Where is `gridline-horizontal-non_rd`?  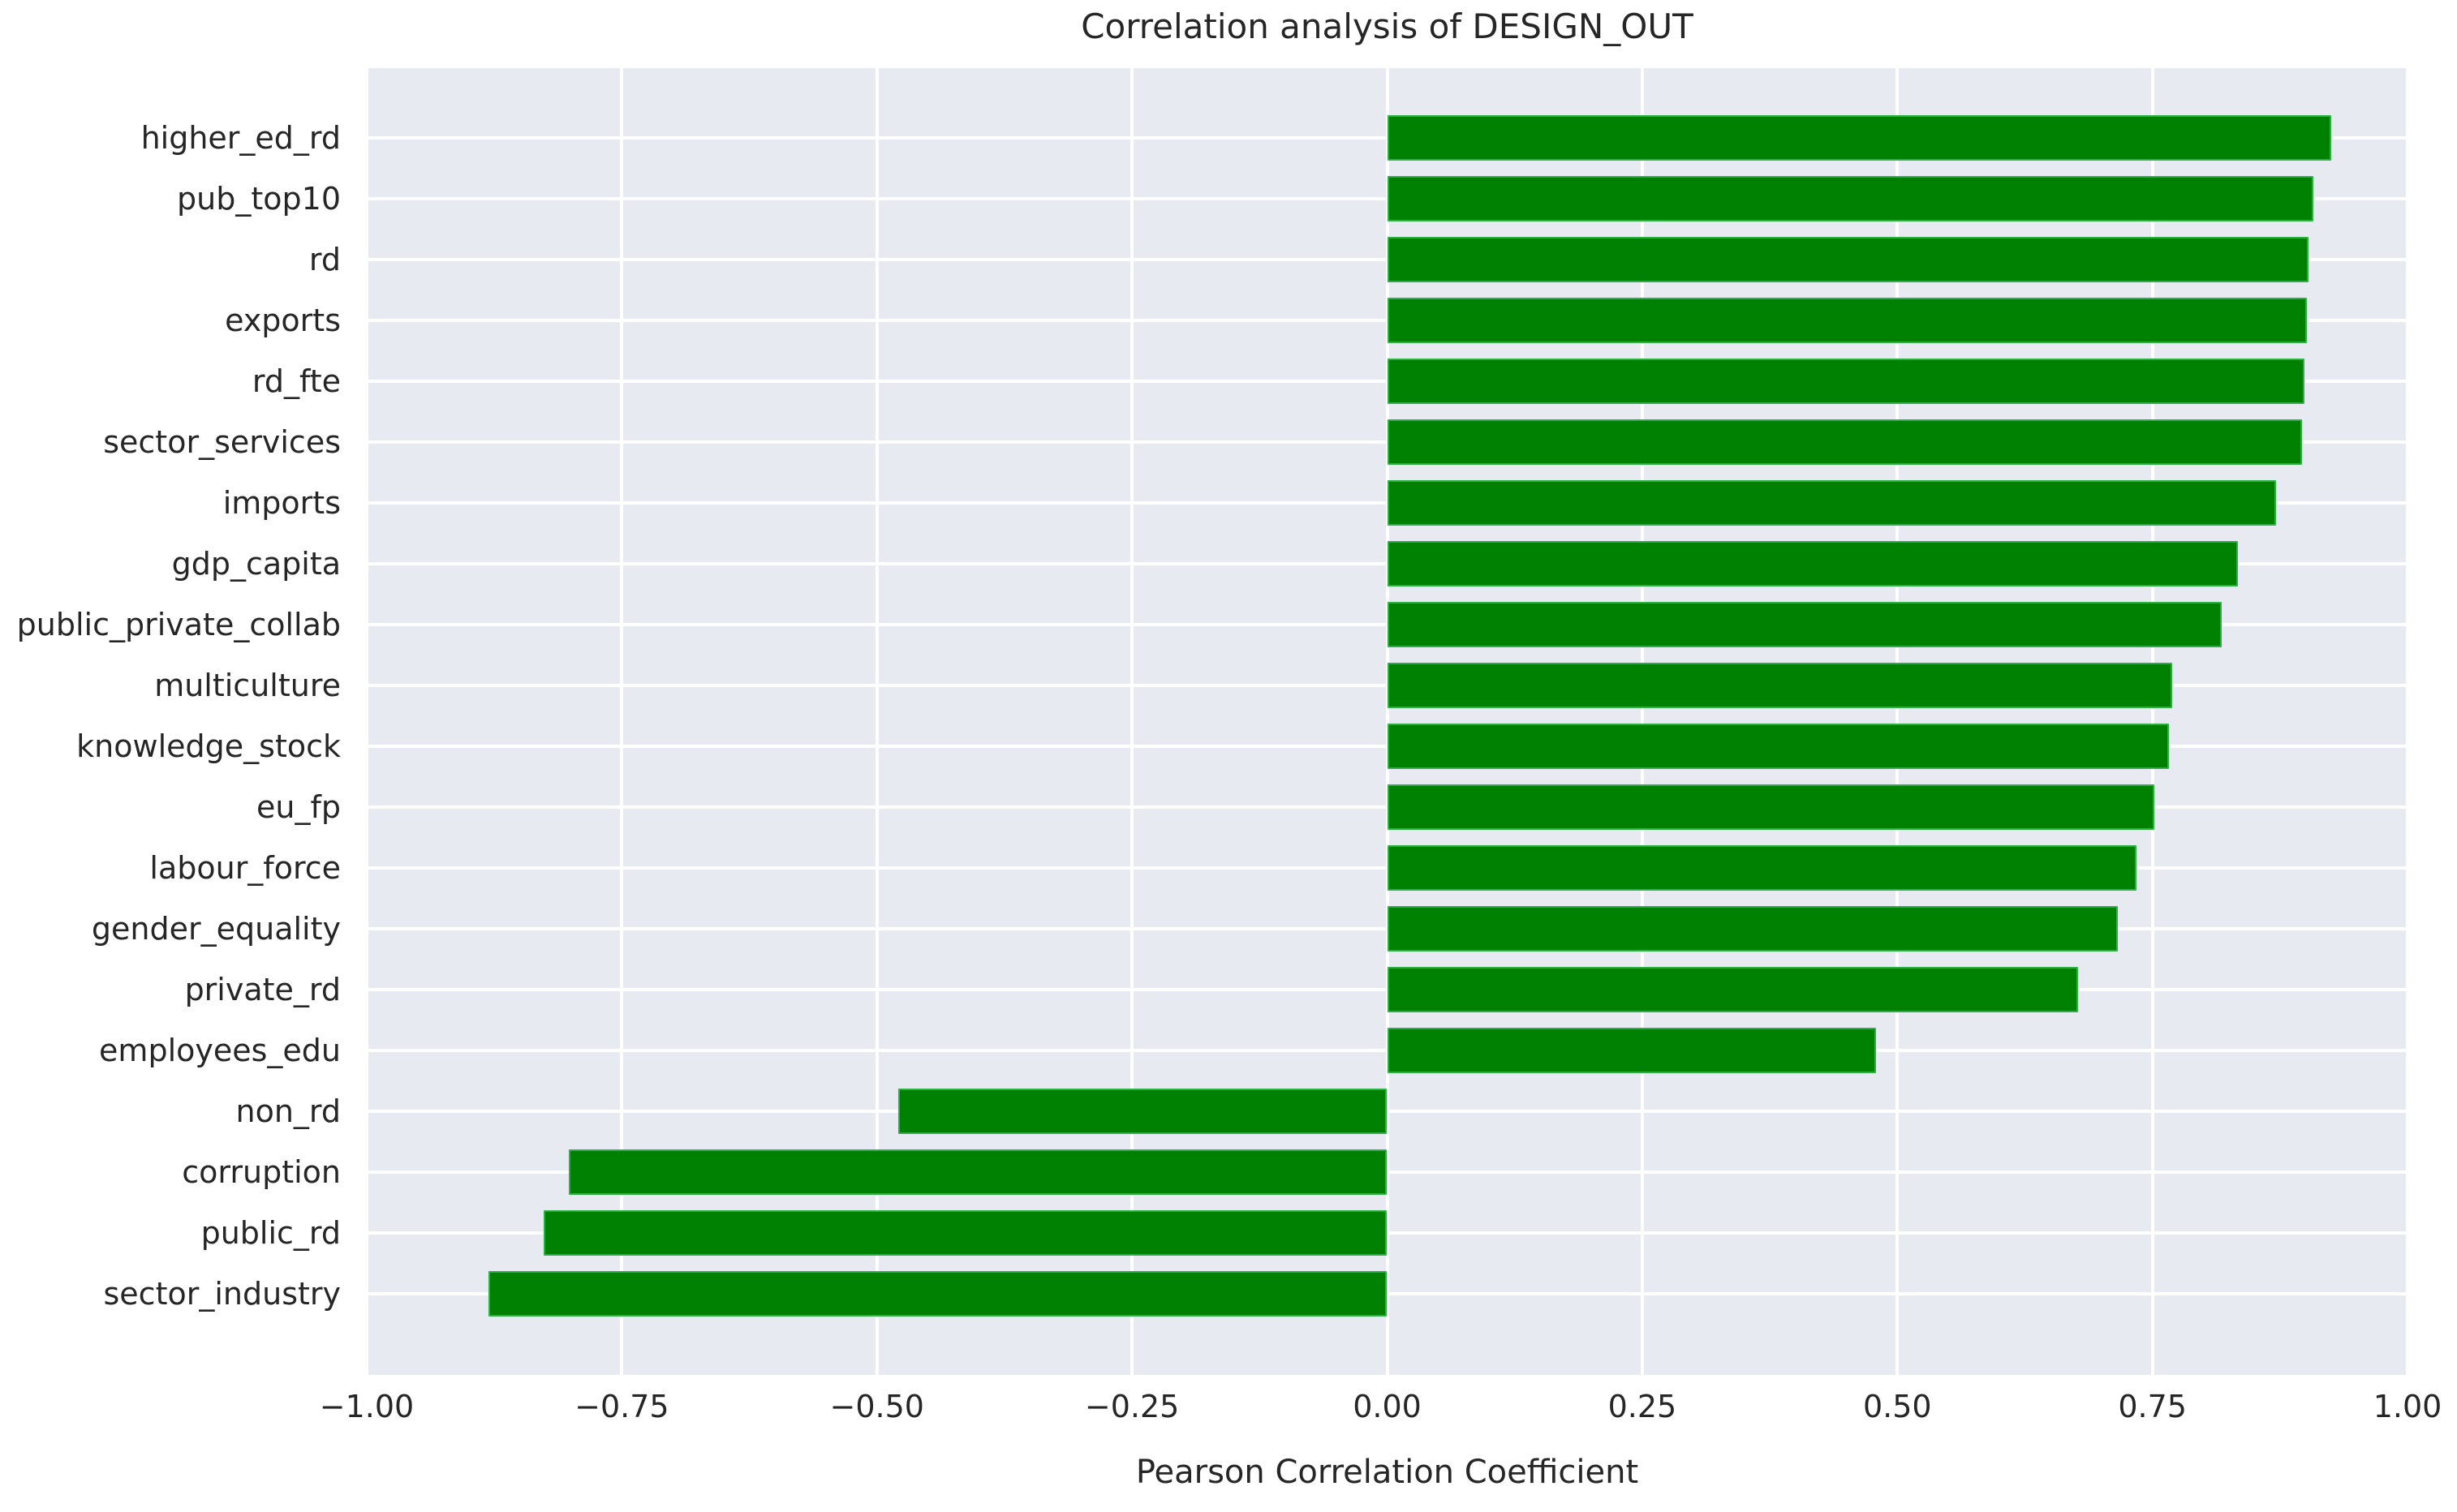
gridline-horizontal-non_rd is located at coordinates (1387, 1111).